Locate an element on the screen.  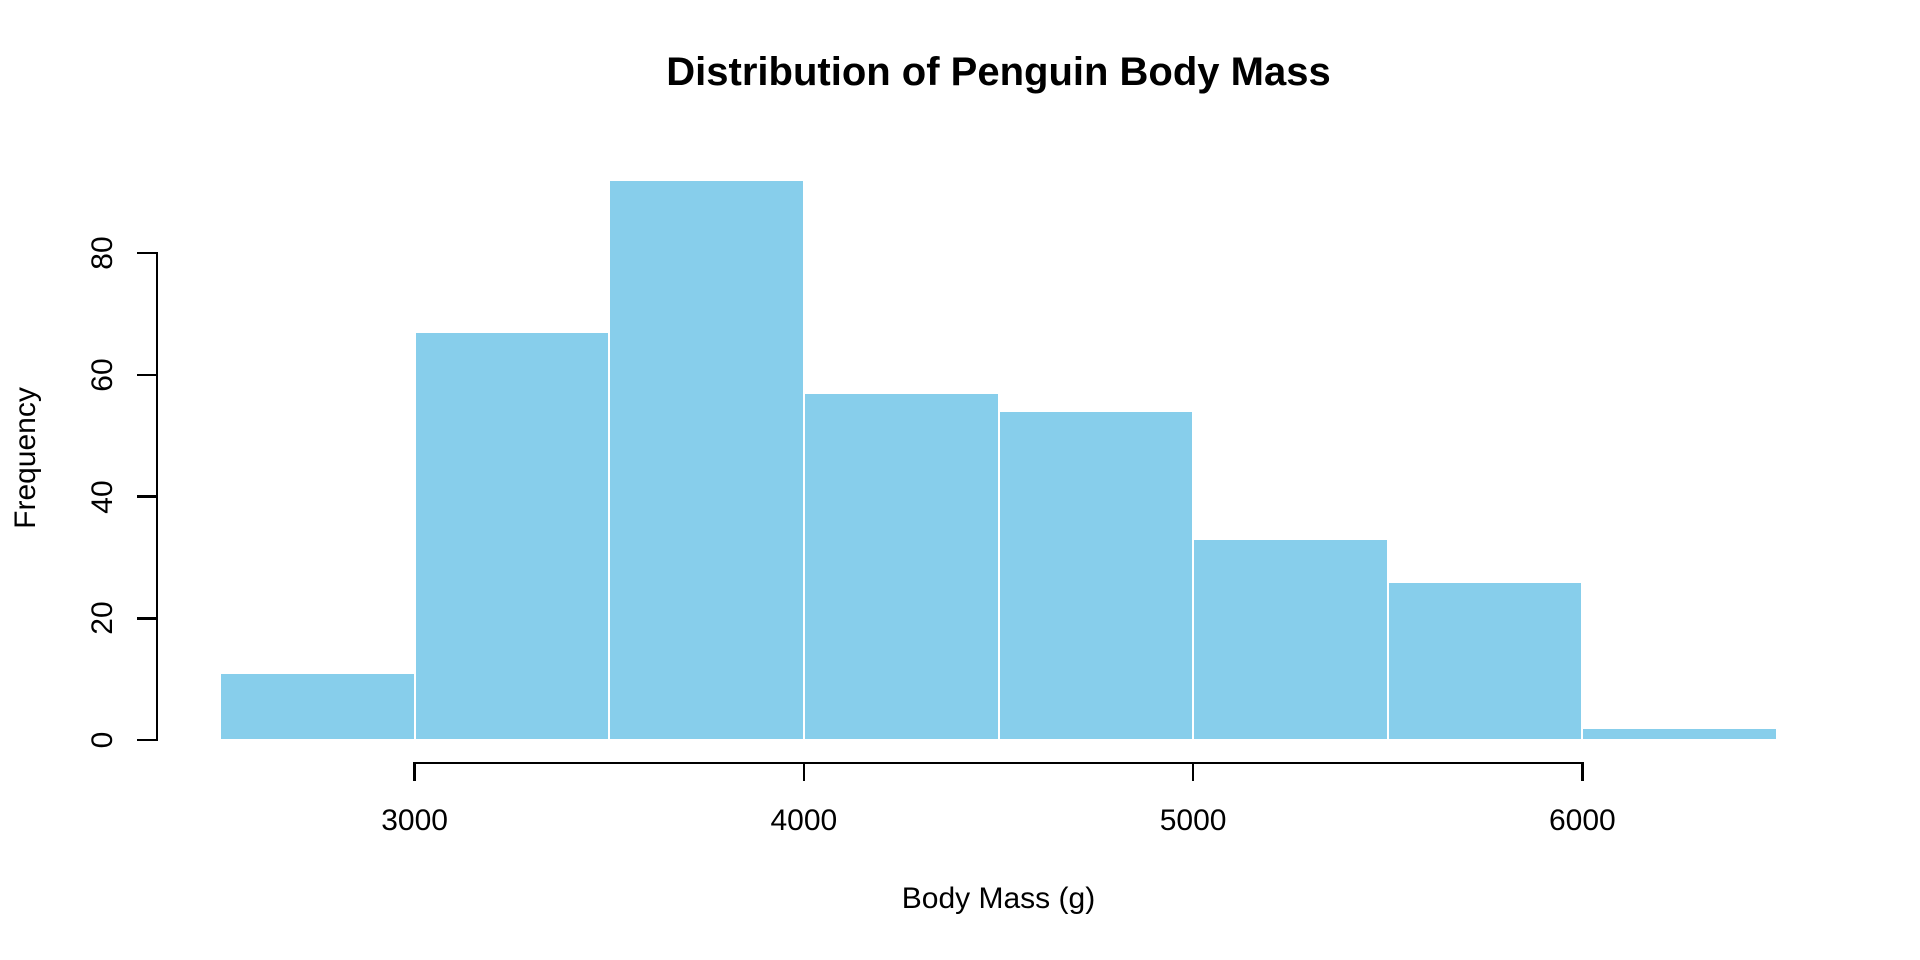
y-axis-line is located at coordinates (157, 496).